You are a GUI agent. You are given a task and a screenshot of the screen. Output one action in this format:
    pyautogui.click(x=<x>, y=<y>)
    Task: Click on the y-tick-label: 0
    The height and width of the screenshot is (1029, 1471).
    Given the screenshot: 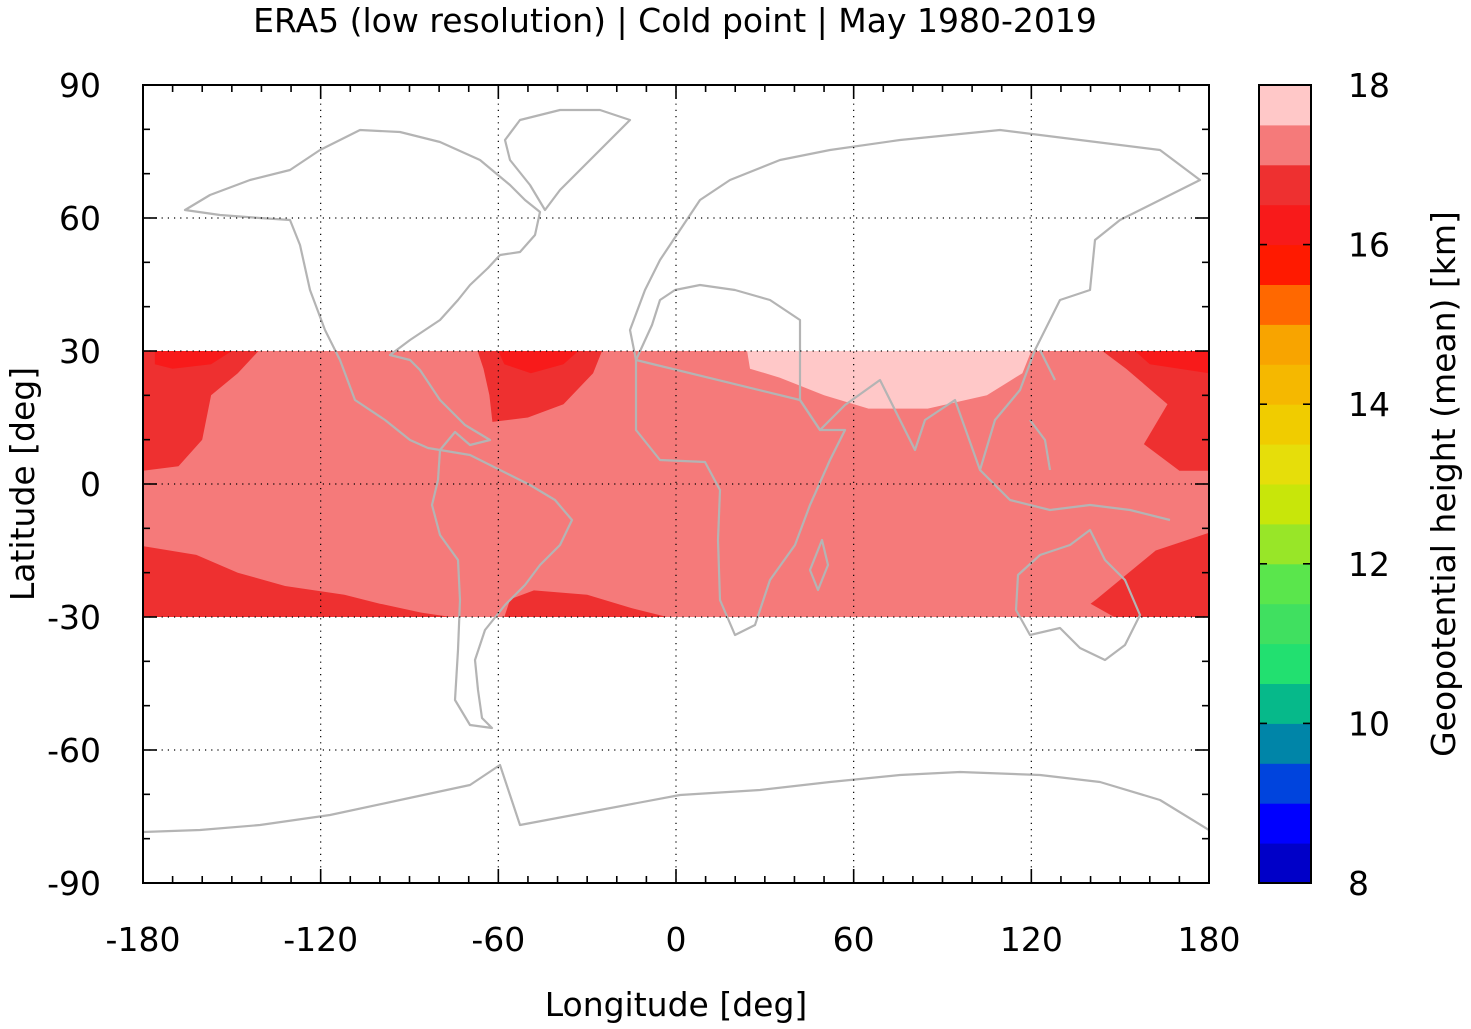 What is the action you would take?
    pyautogui.click(x=90, y=484)
    